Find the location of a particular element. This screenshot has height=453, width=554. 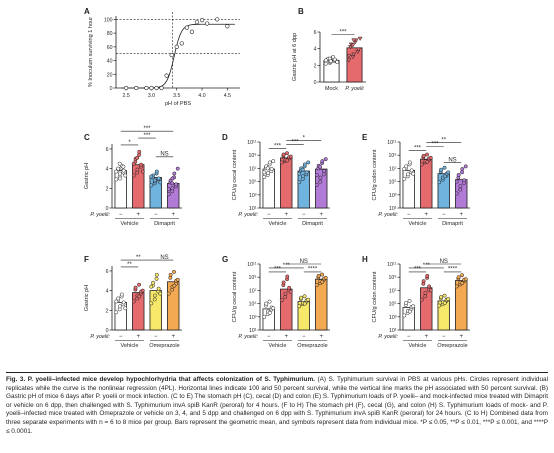

y-tick-label: 100 is located at coordinates (108, 20).